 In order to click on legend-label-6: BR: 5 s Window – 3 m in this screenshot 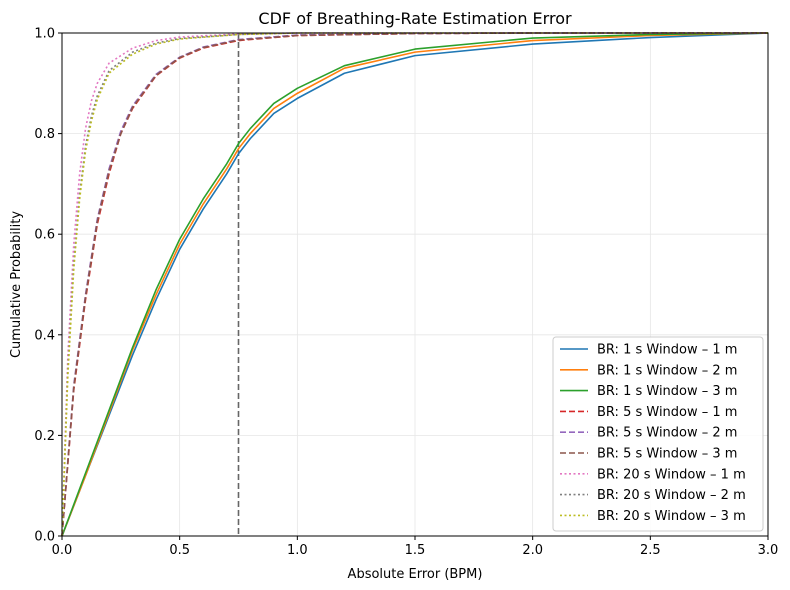, I will do `click(667, 454)`.